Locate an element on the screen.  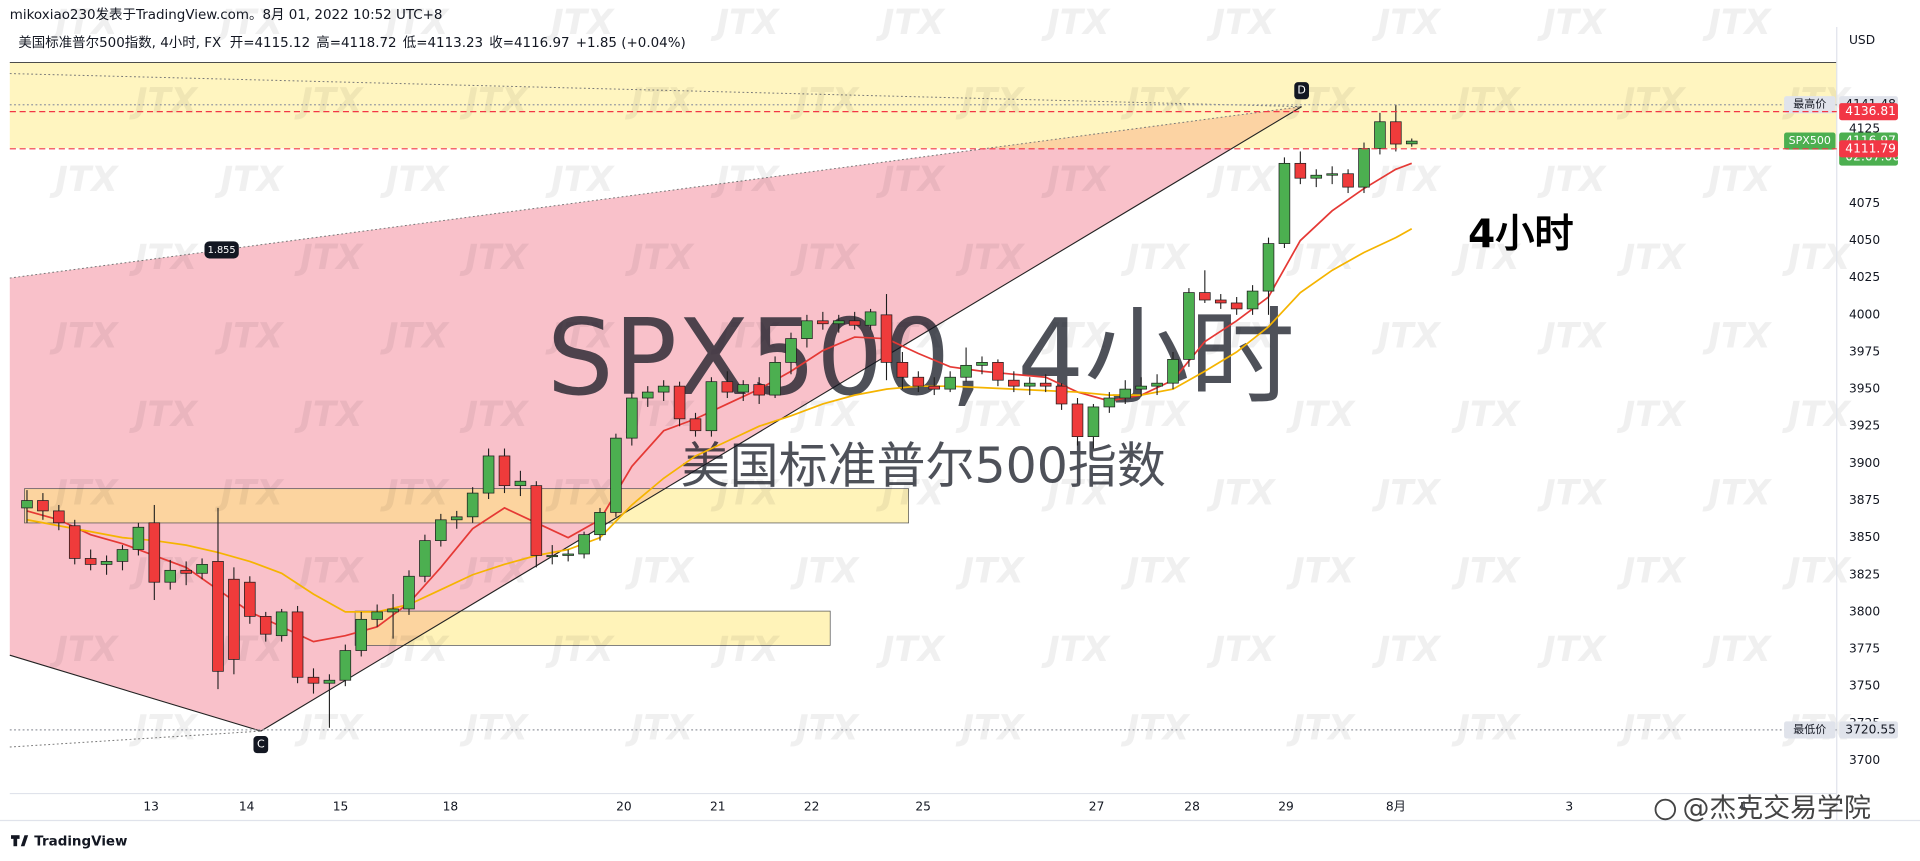
price-tag: 最高价 is located at coordinates (1809, 104).